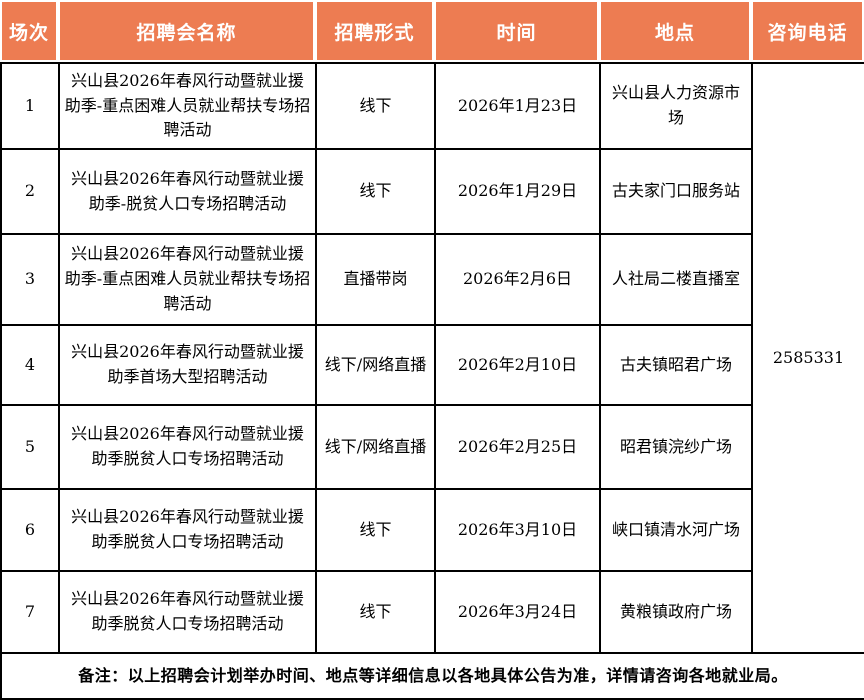 The width and height of the screenshot is (864, 700). What do you see at coordinates (30, 365) in the screenshot?
I see `session-cell: 4` at bounding box center [30, 365].